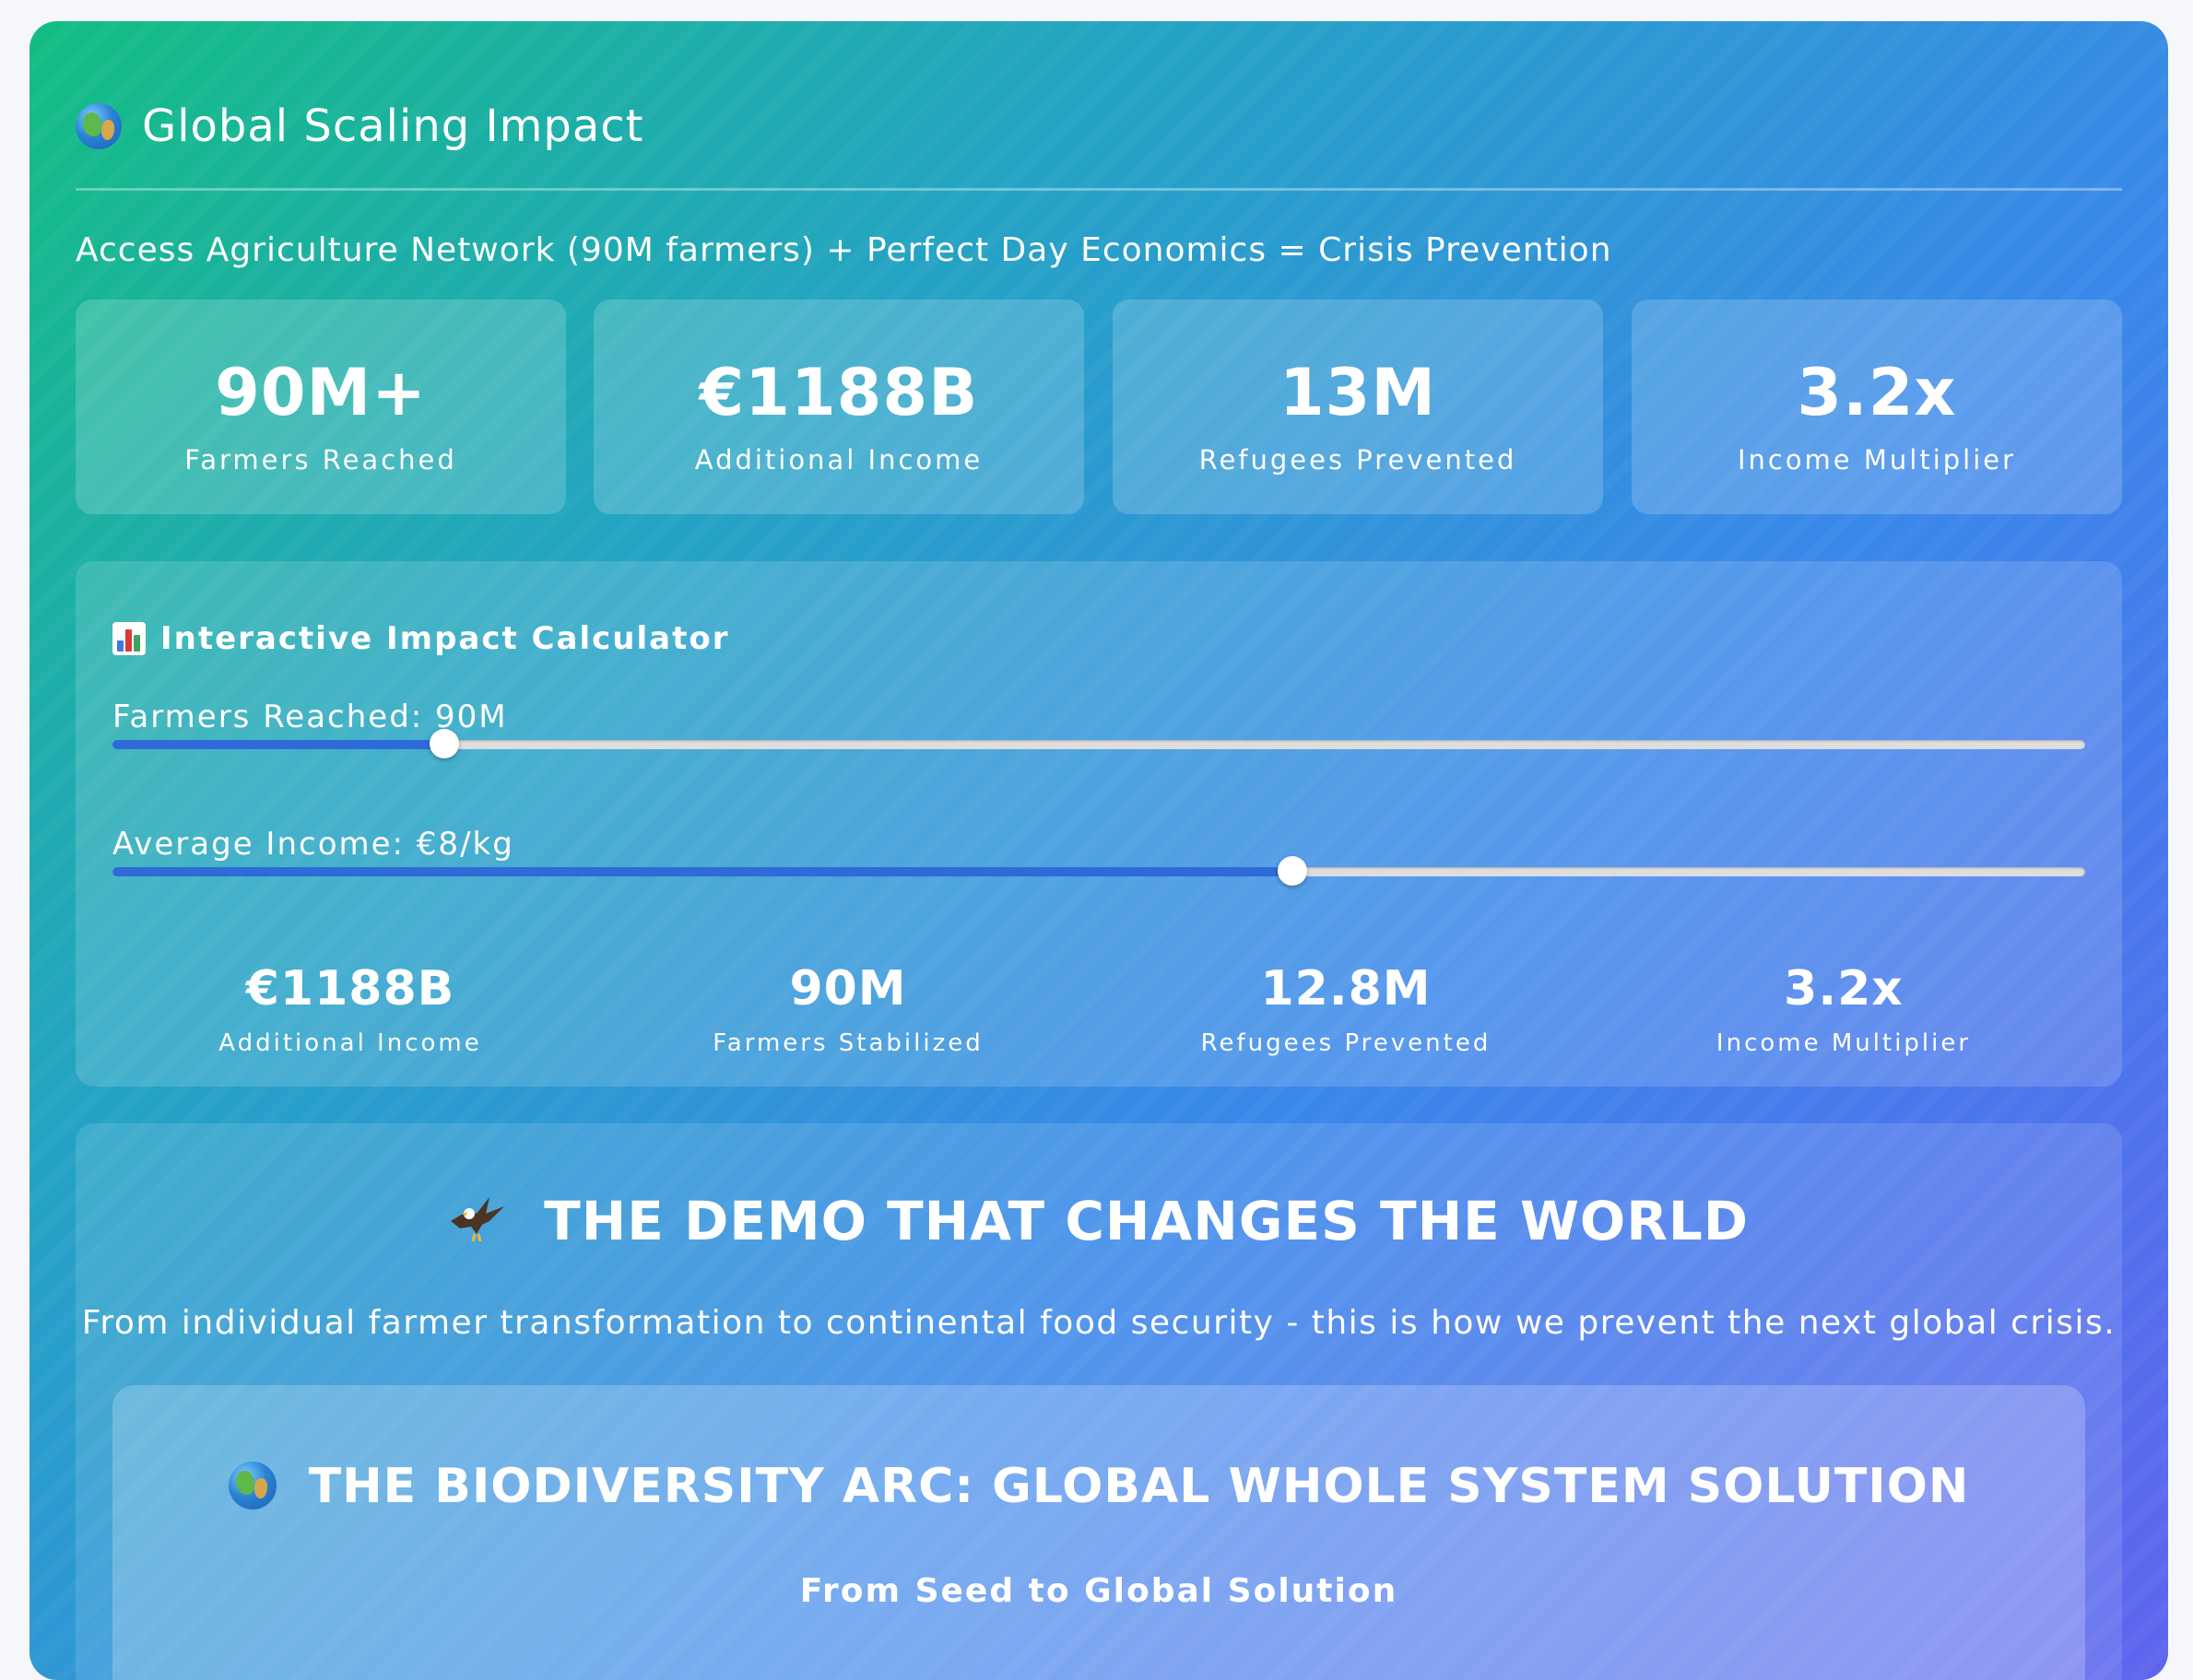 The width and height of the screenshot is (2193, 1680). I want to click on farmers-slider-thumb, so click(444, 743).